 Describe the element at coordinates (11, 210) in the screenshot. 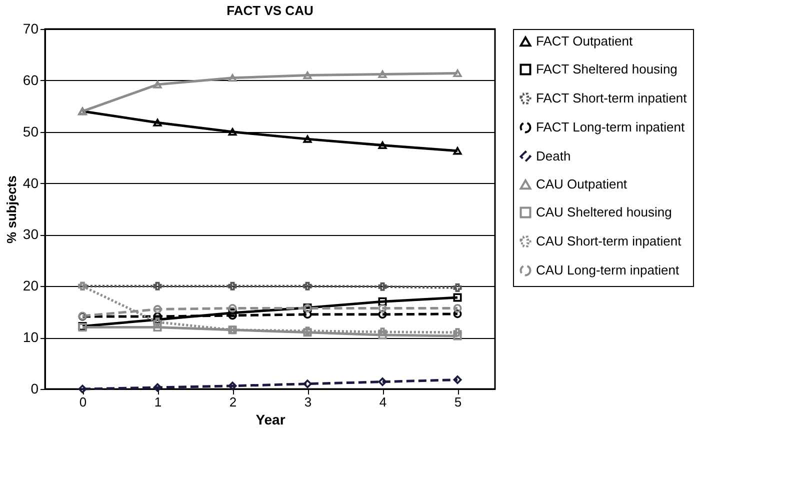

I see `y-axis-title: % subjects` at that location.